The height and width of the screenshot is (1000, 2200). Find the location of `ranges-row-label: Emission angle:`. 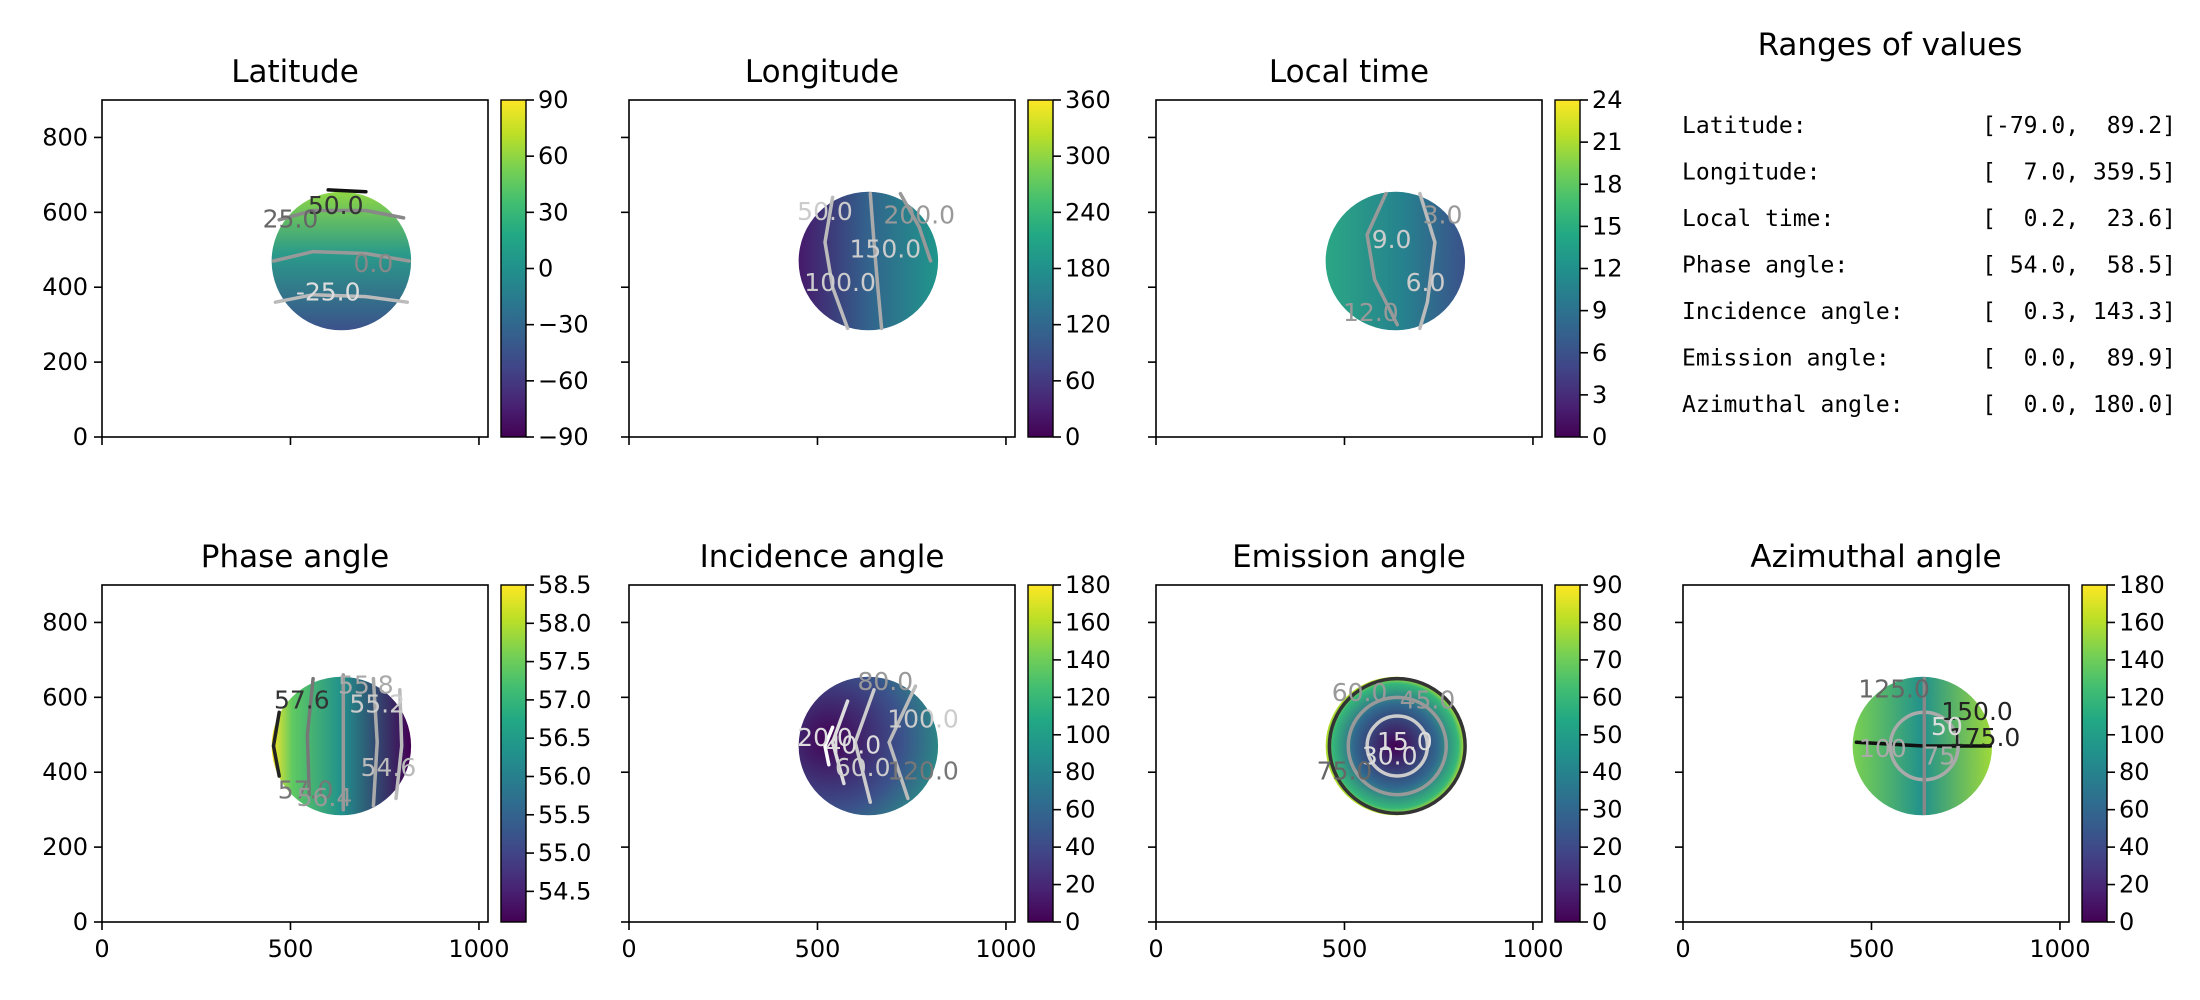

ranges-row-label: Emission angle: is located at coordinates (1786, 359).